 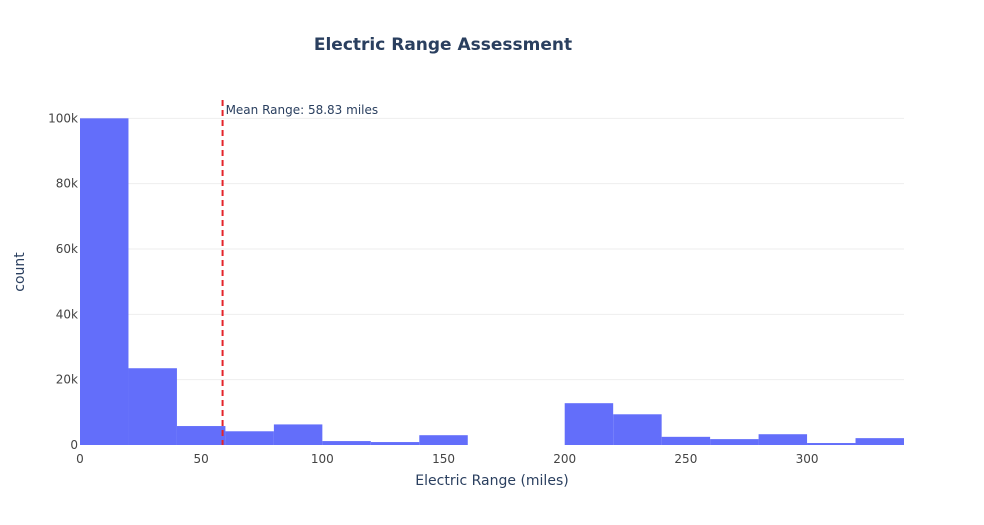 What do you see at coordinates (443, 45) in the screenshot?
I see `chart-title: Electric Range Assessment` at bounding box center [443, 45].